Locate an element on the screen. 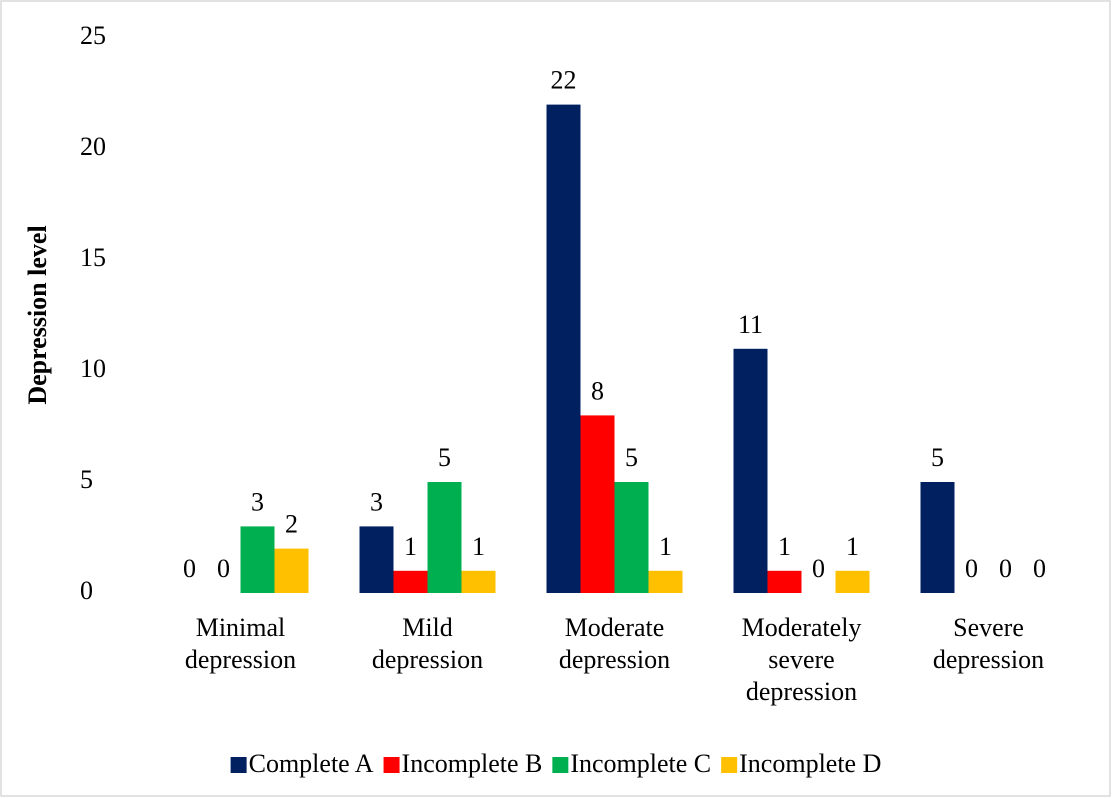 The image size is (1112, 798). y-tick-label: 15 is located at coordinates (93, 257).